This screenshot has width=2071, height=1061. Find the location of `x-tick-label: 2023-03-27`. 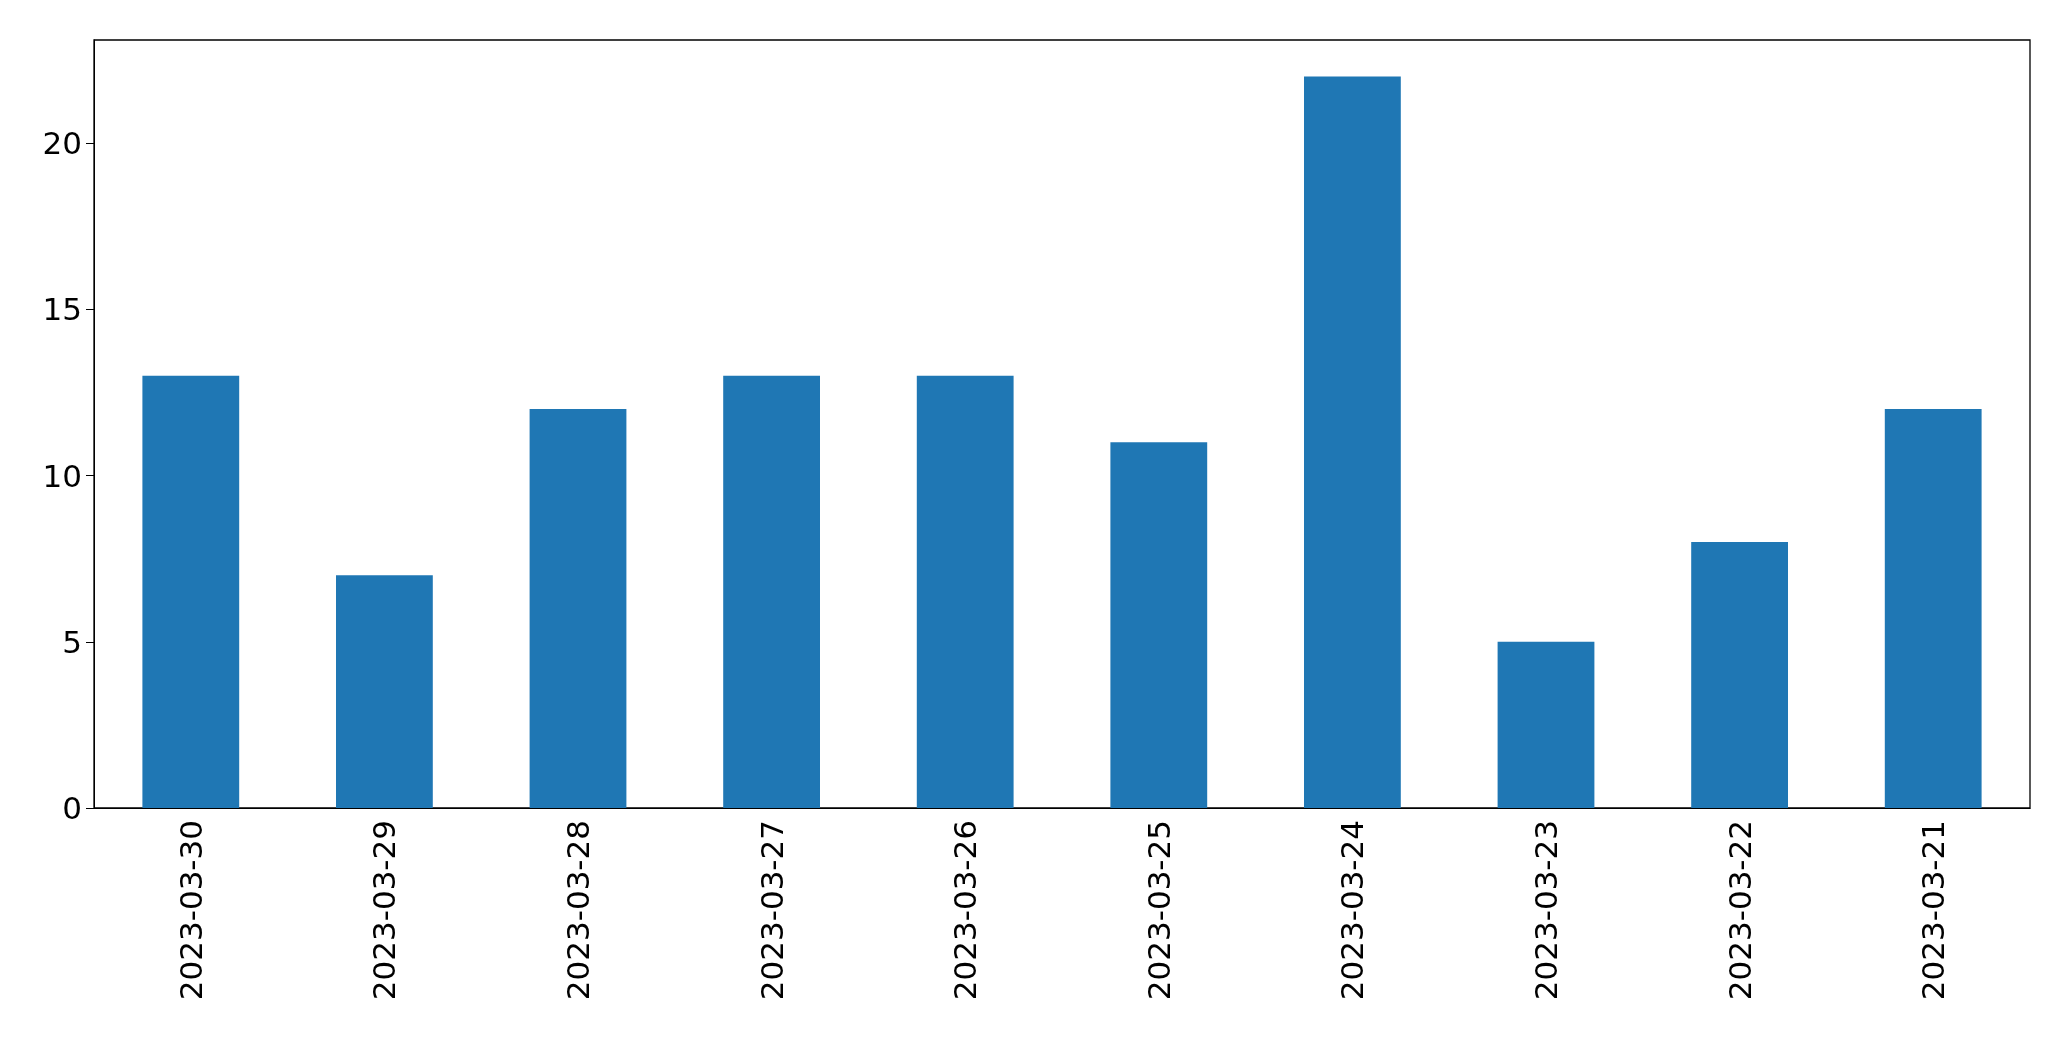

x-tick-label: 2023-03-27 is located at coordinates (771, 910).